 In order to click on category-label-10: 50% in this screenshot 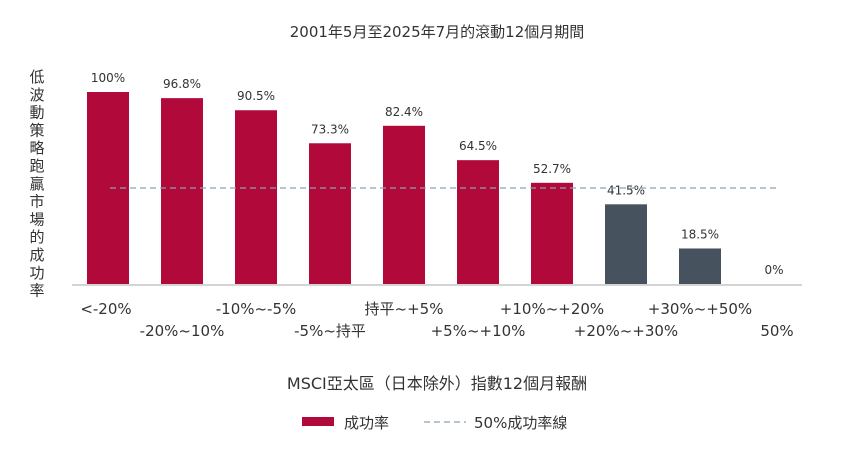, I will do `click(776, 331)`.